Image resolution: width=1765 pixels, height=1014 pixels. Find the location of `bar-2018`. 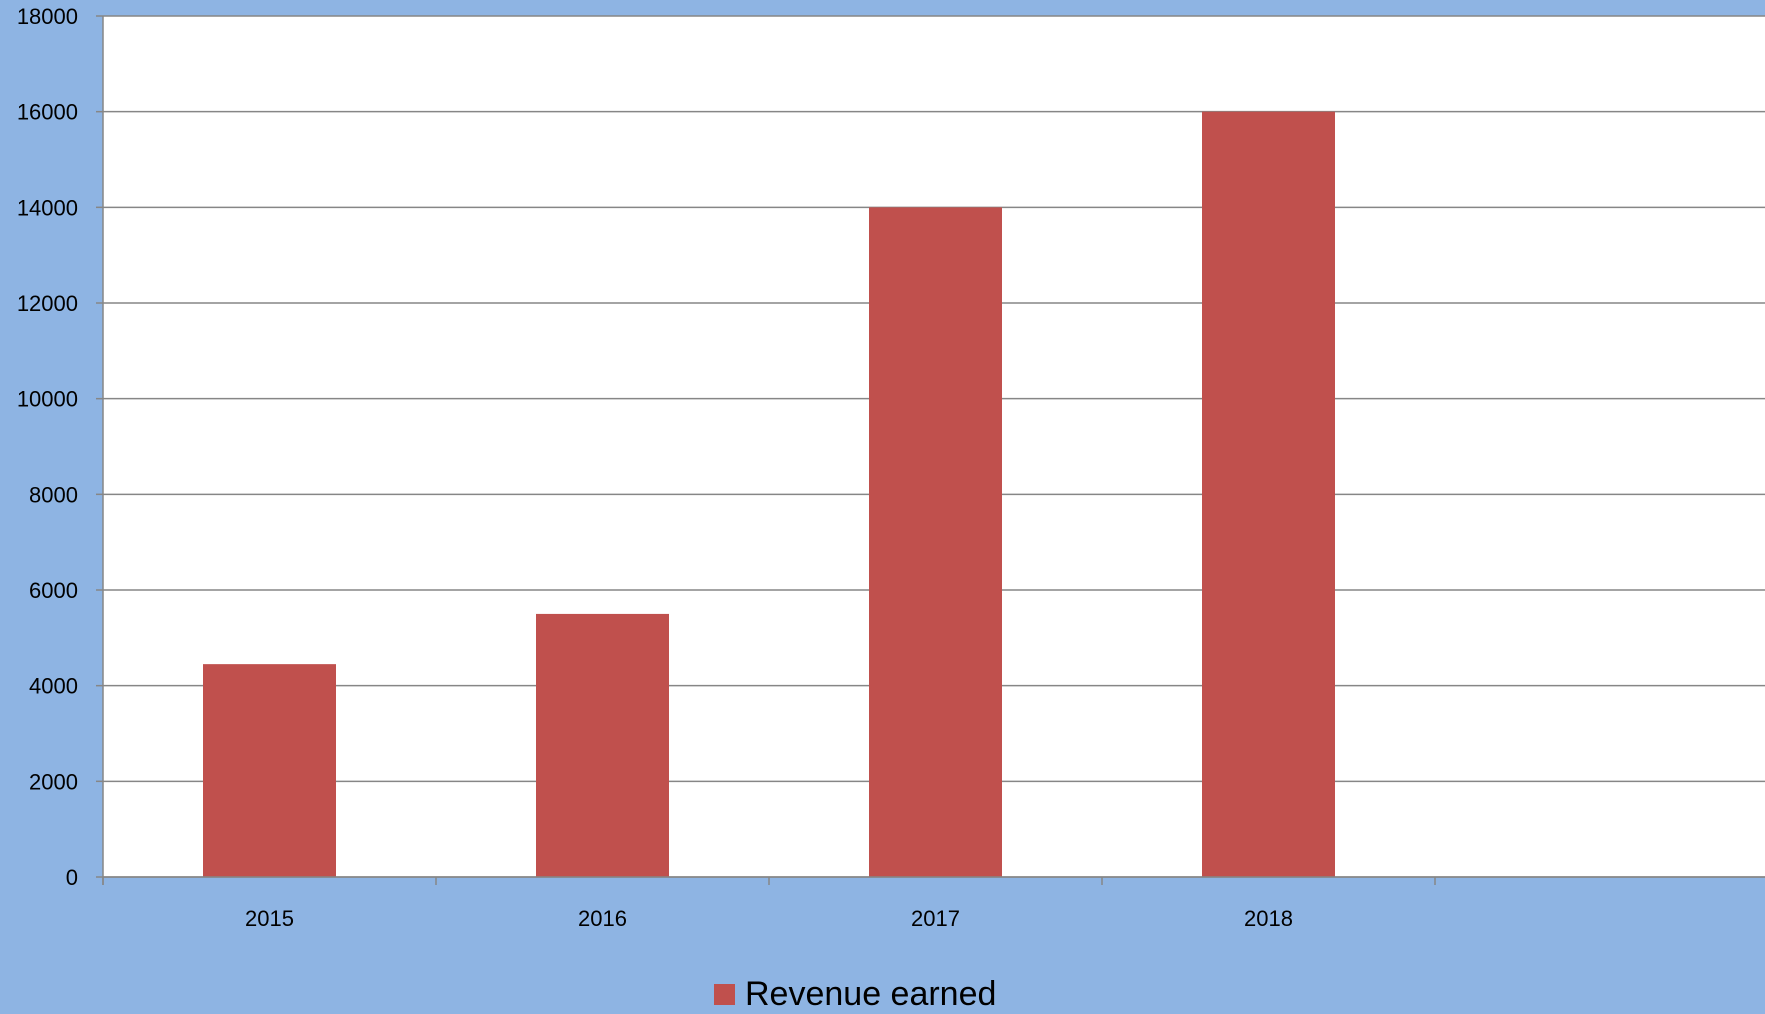

bar-2018 is located at coordinates (1268, 494).